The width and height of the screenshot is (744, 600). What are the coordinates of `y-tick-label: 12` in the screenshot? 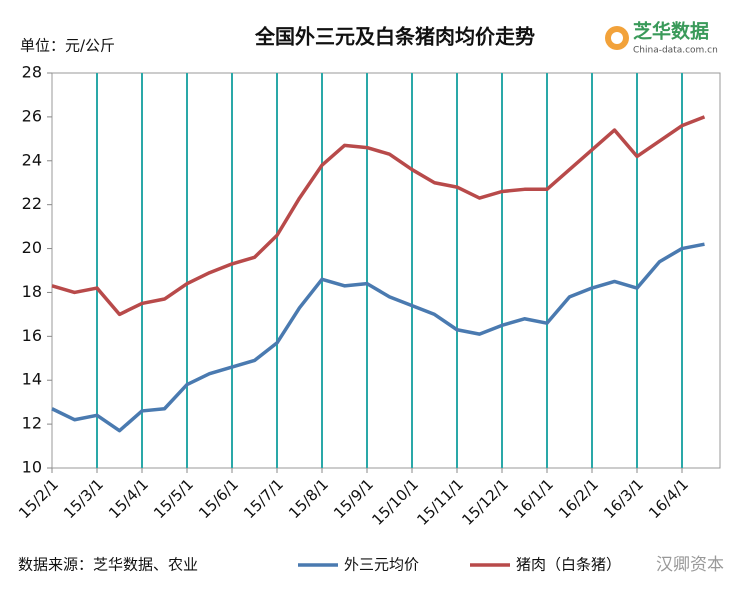 It's located at (32, 423).